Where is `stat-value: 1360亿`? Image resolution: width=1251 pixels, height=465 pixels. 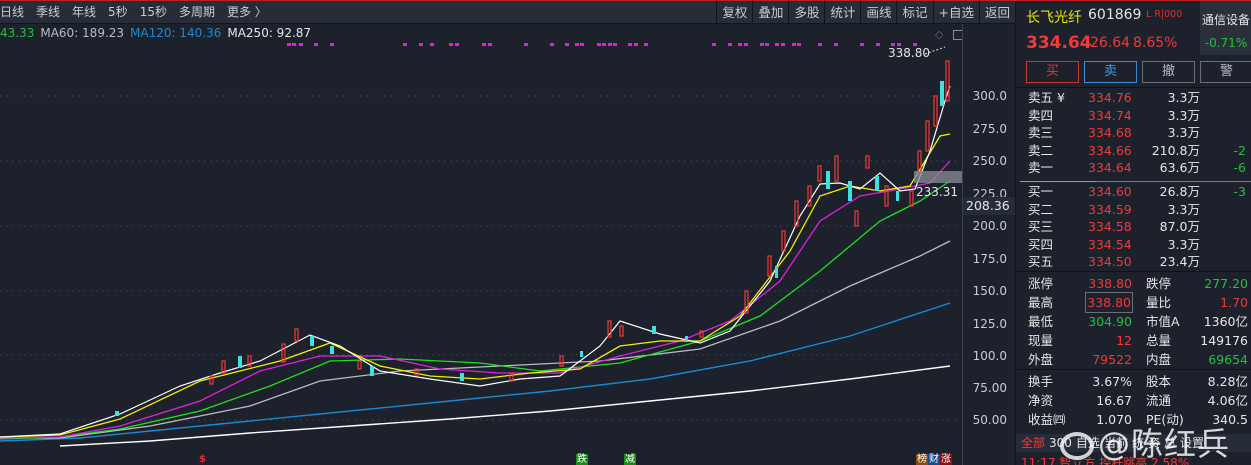 stat-value: 1360亿 is located at coordinates (1225, 321).